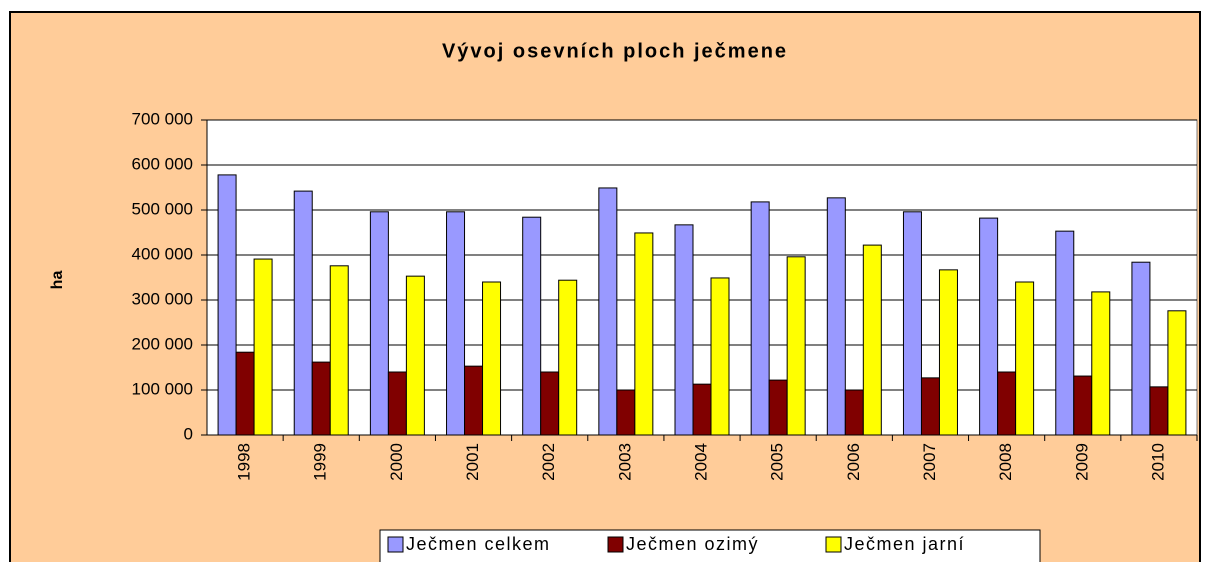 Image resolution: width=1211 pixels, height=562 pixels. Describe the element at coordinates (162, 118) in the screenshot. I see `y-tick-label: 700 000` at that location.